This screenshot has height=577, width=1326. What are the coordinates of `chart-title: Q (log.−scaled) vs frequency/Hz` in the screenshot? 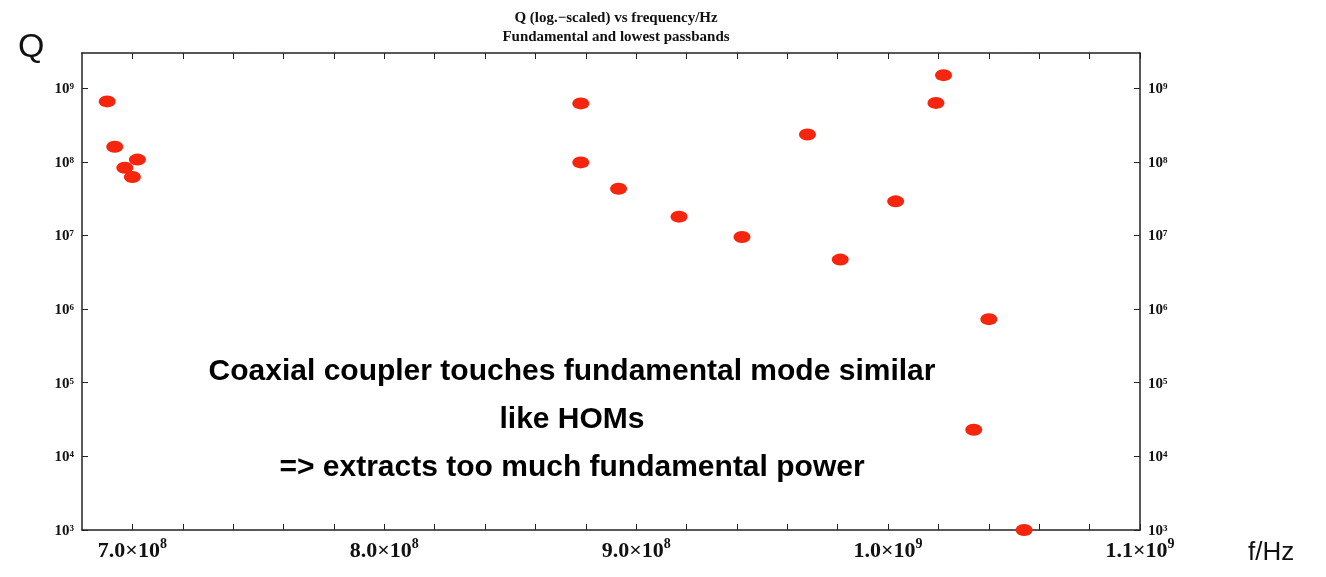 It's located at (616, 17).